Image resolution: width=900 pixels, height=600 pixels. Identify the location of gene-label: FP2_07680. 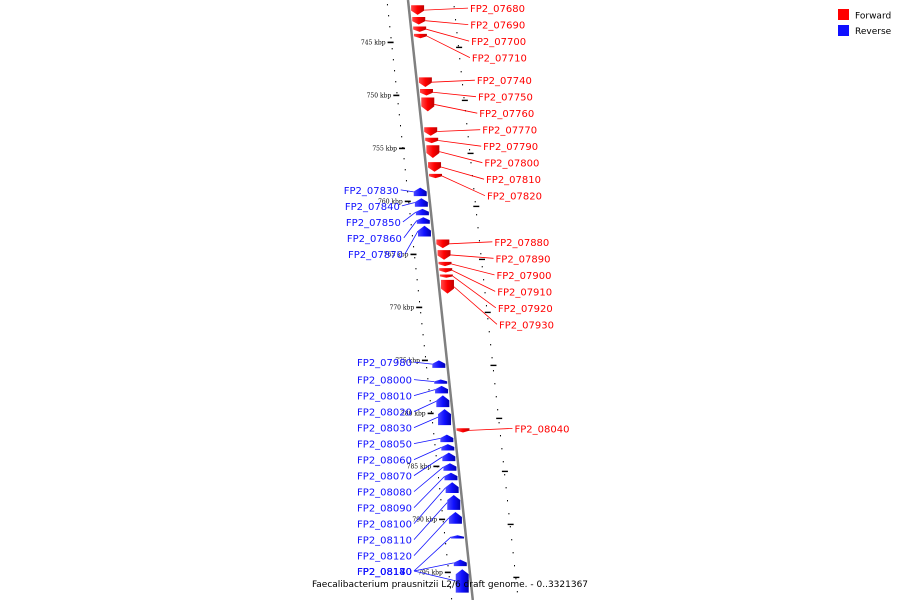
(497, 9).